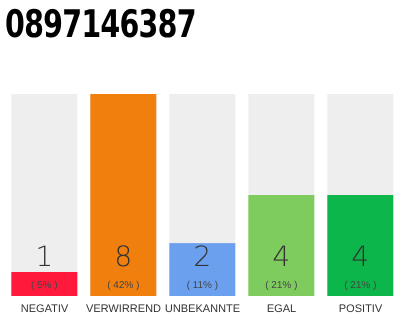 The image size is (410, 320). What do you see at coordinates (202, 256) in the screenshot?
I see `annotation: 2` at bounding box center [202, 256].